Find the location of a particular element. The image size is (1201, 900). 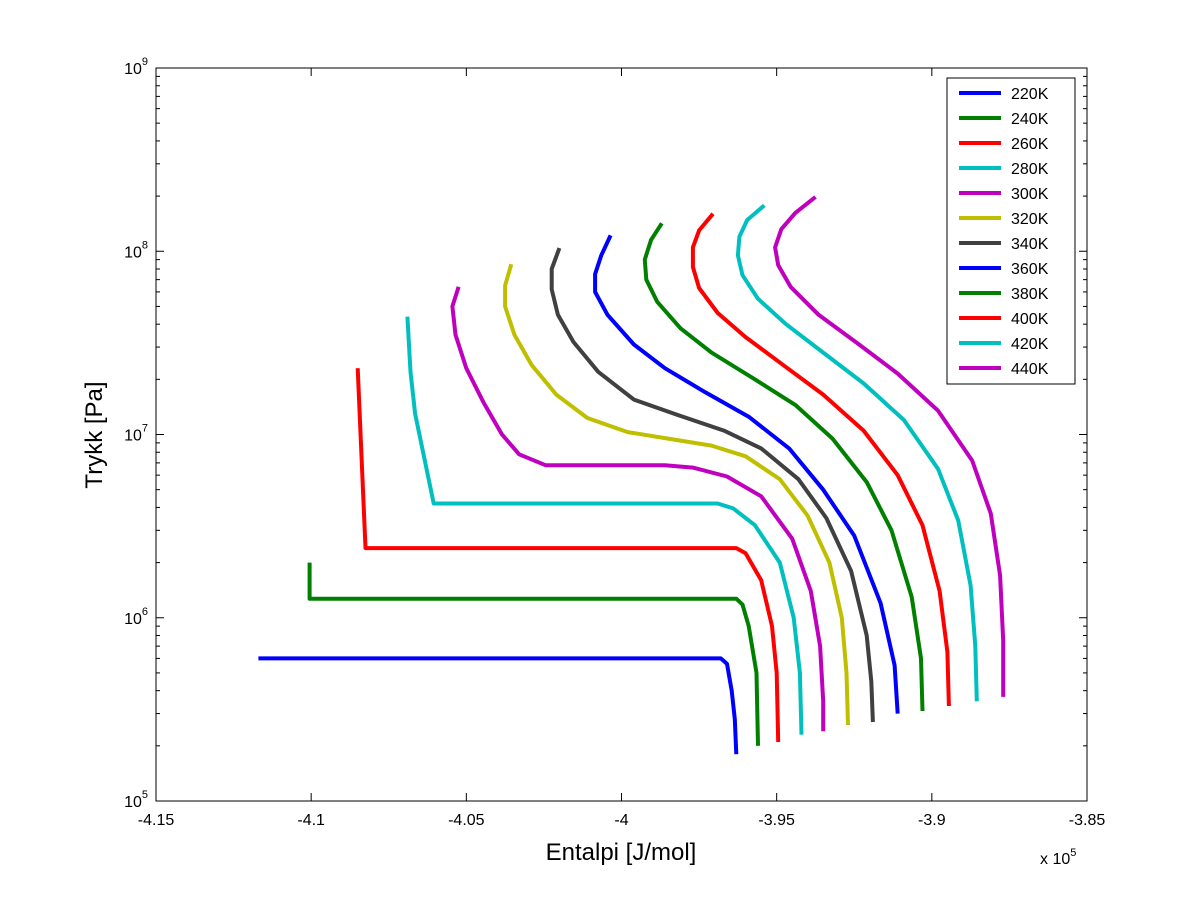

series-line-380K is located at coordinates (783, 467).